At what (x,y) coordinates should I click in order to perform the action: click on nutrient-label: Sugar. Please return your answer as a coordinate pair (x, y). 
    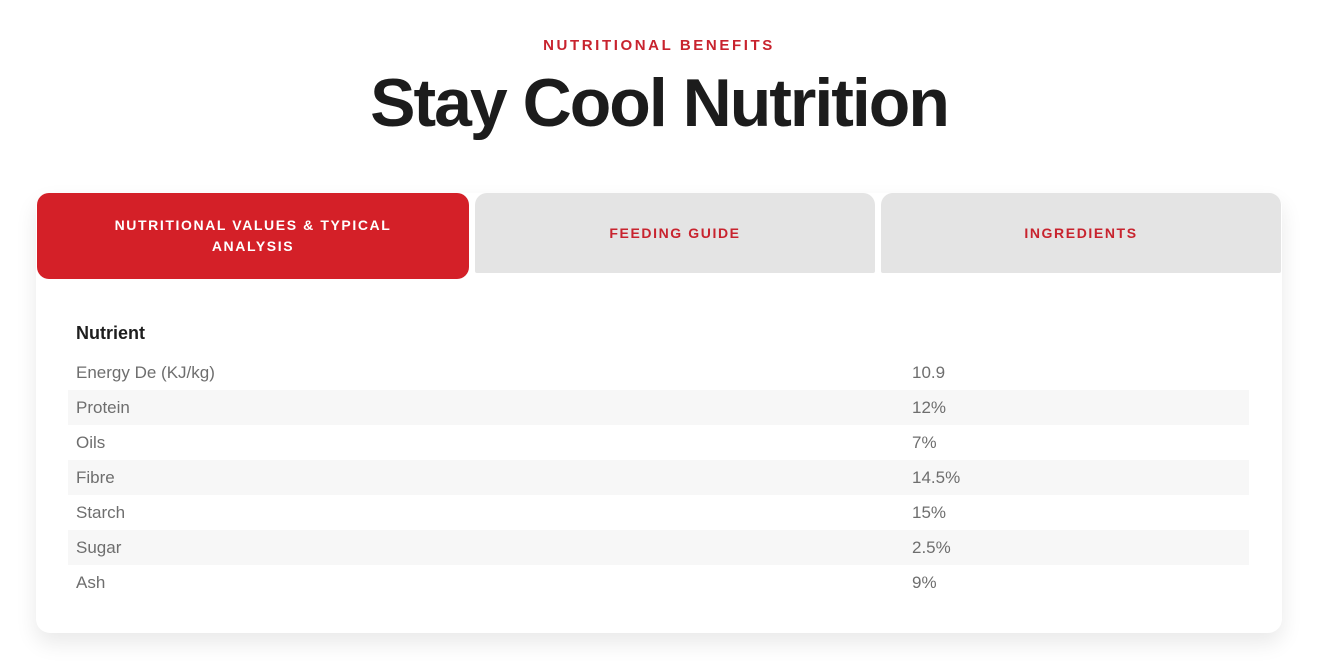
    Looking at the image, I should click on (99, 547).